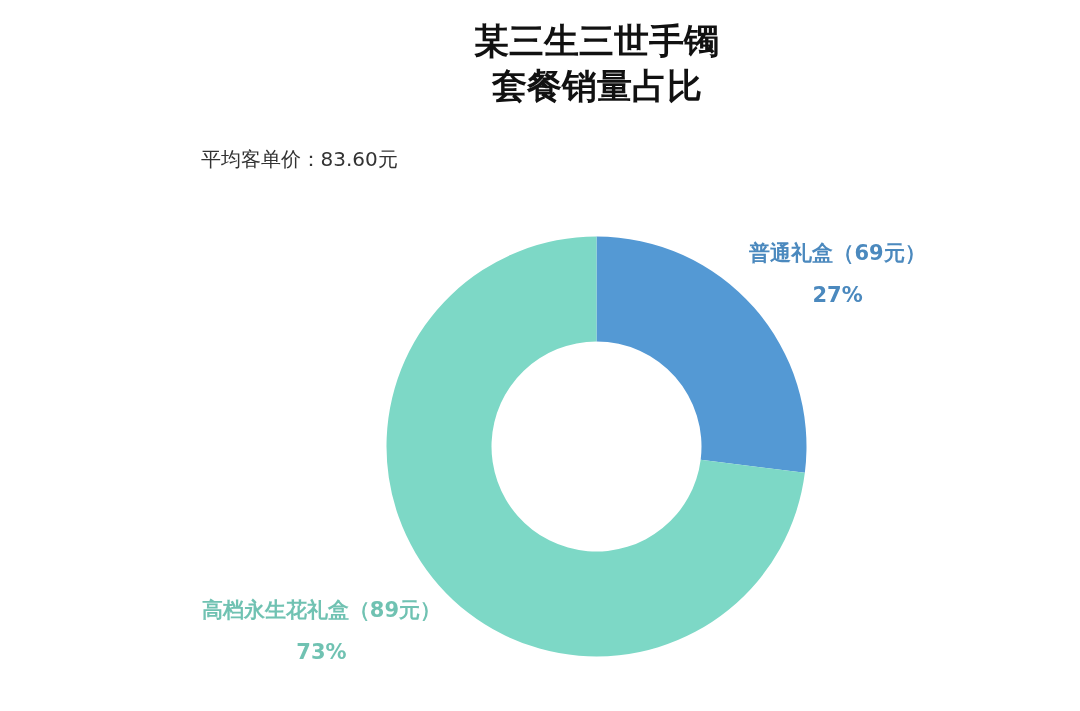 The image size is (1080, 711). I want to click on chart-title: 某三生三世手镯套餐销量占比, so click(596, 63).